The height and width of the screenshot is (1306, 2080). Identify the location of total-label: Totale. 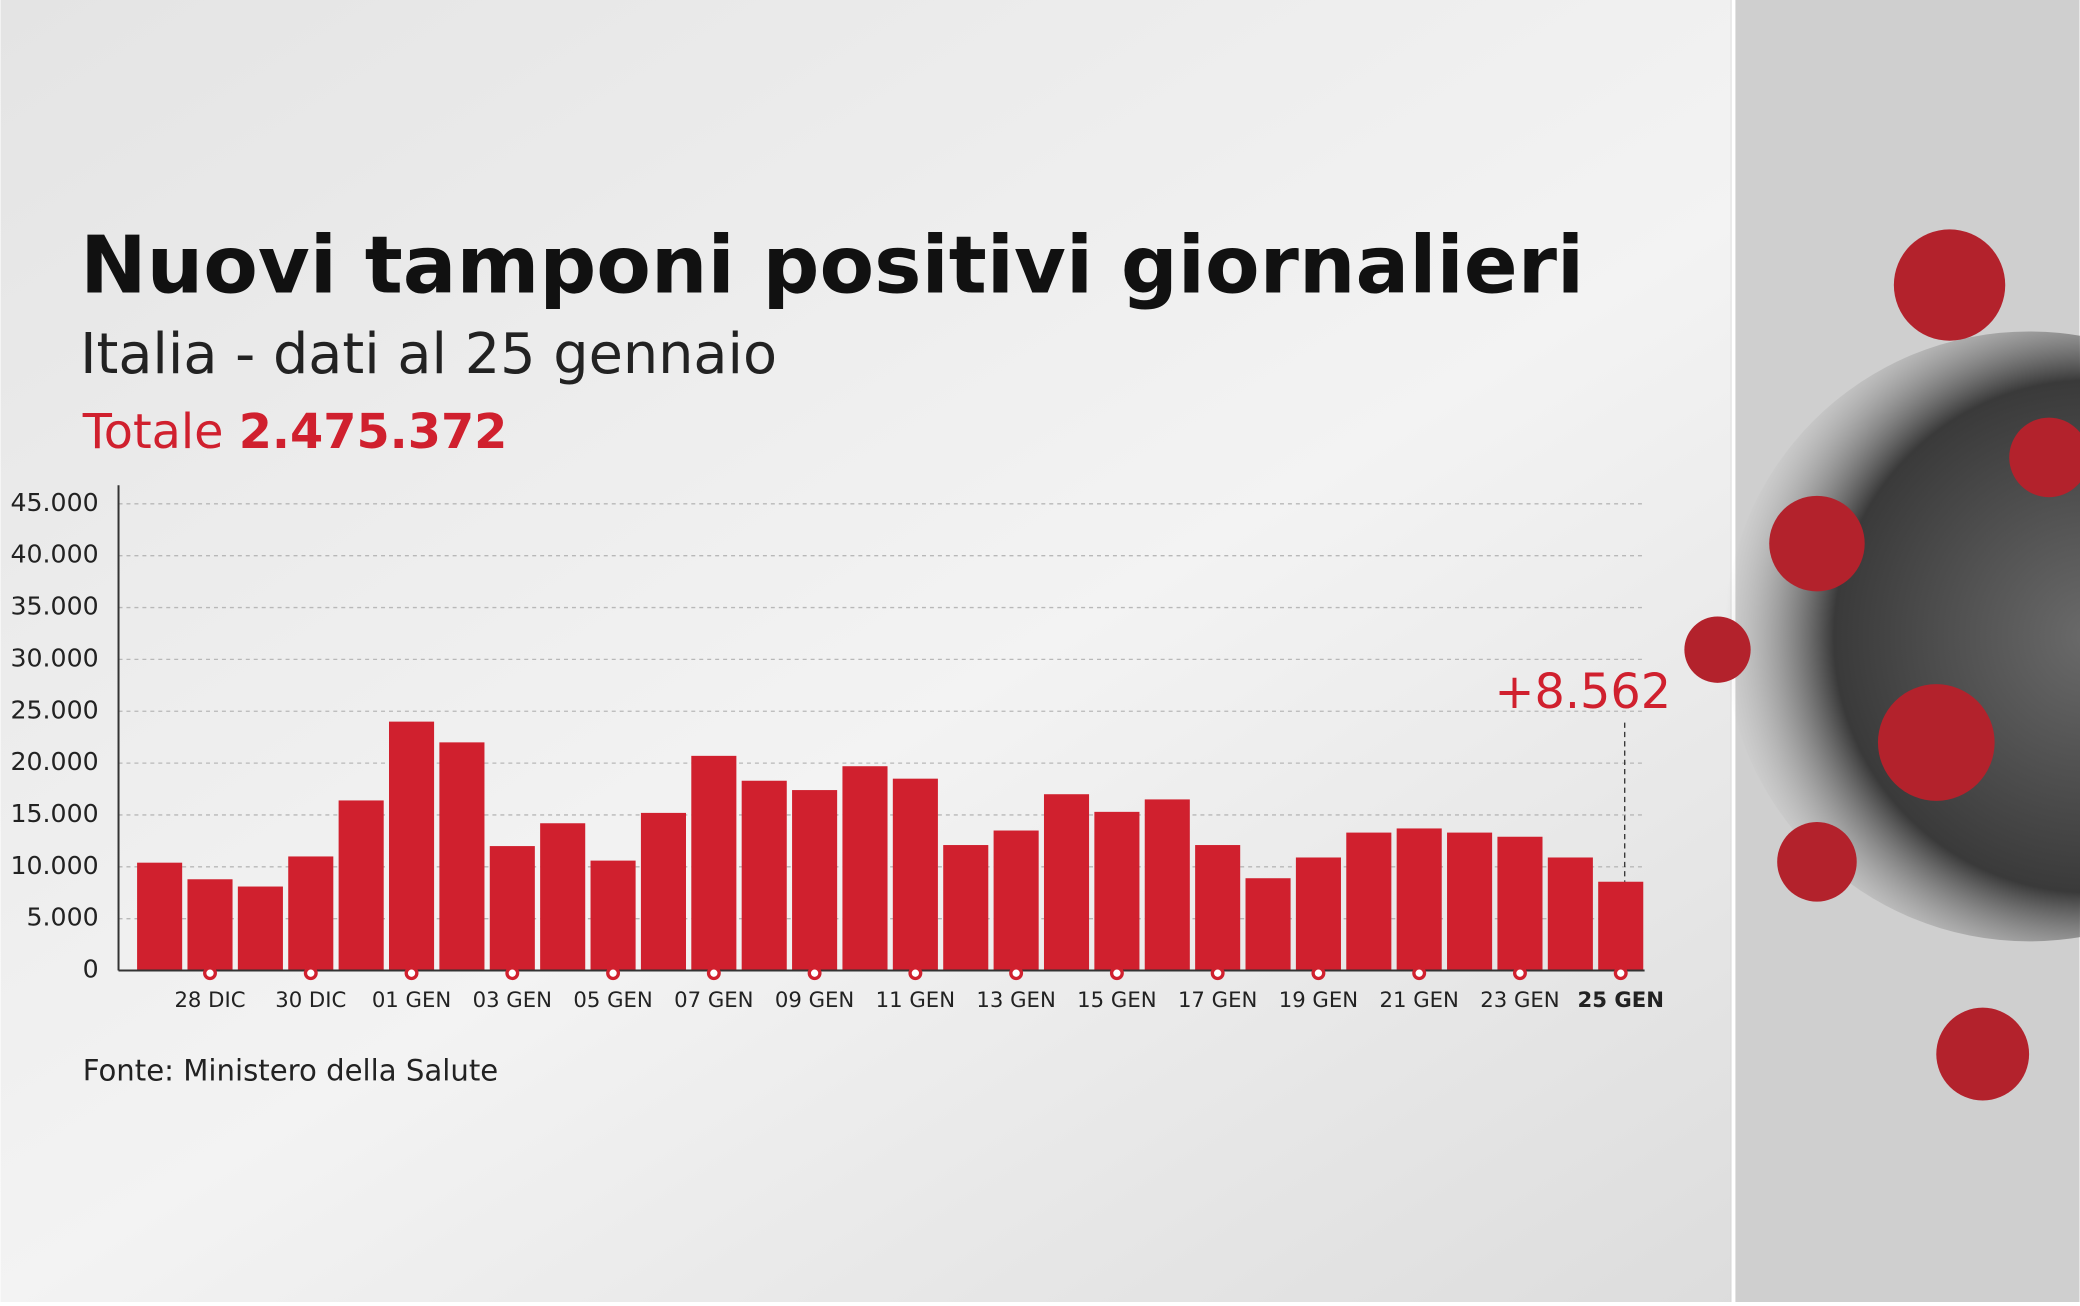
(153, 432).